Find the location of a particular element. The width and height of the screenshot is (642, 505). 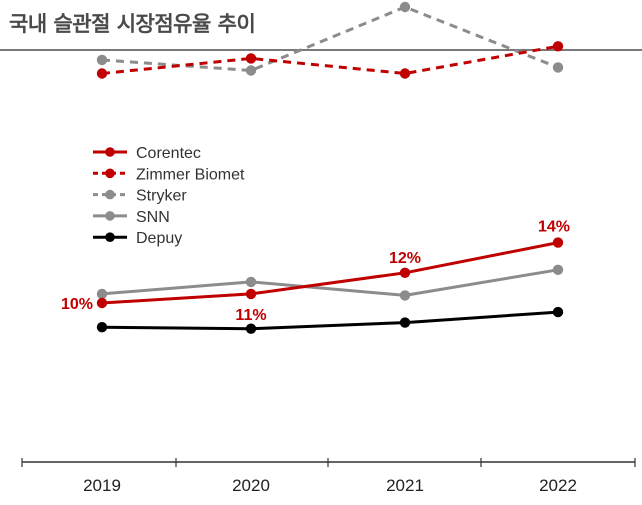

legend: Corentec Zimmer Biomet Stryker SNN Depuy is located at coordinates (169, 196).